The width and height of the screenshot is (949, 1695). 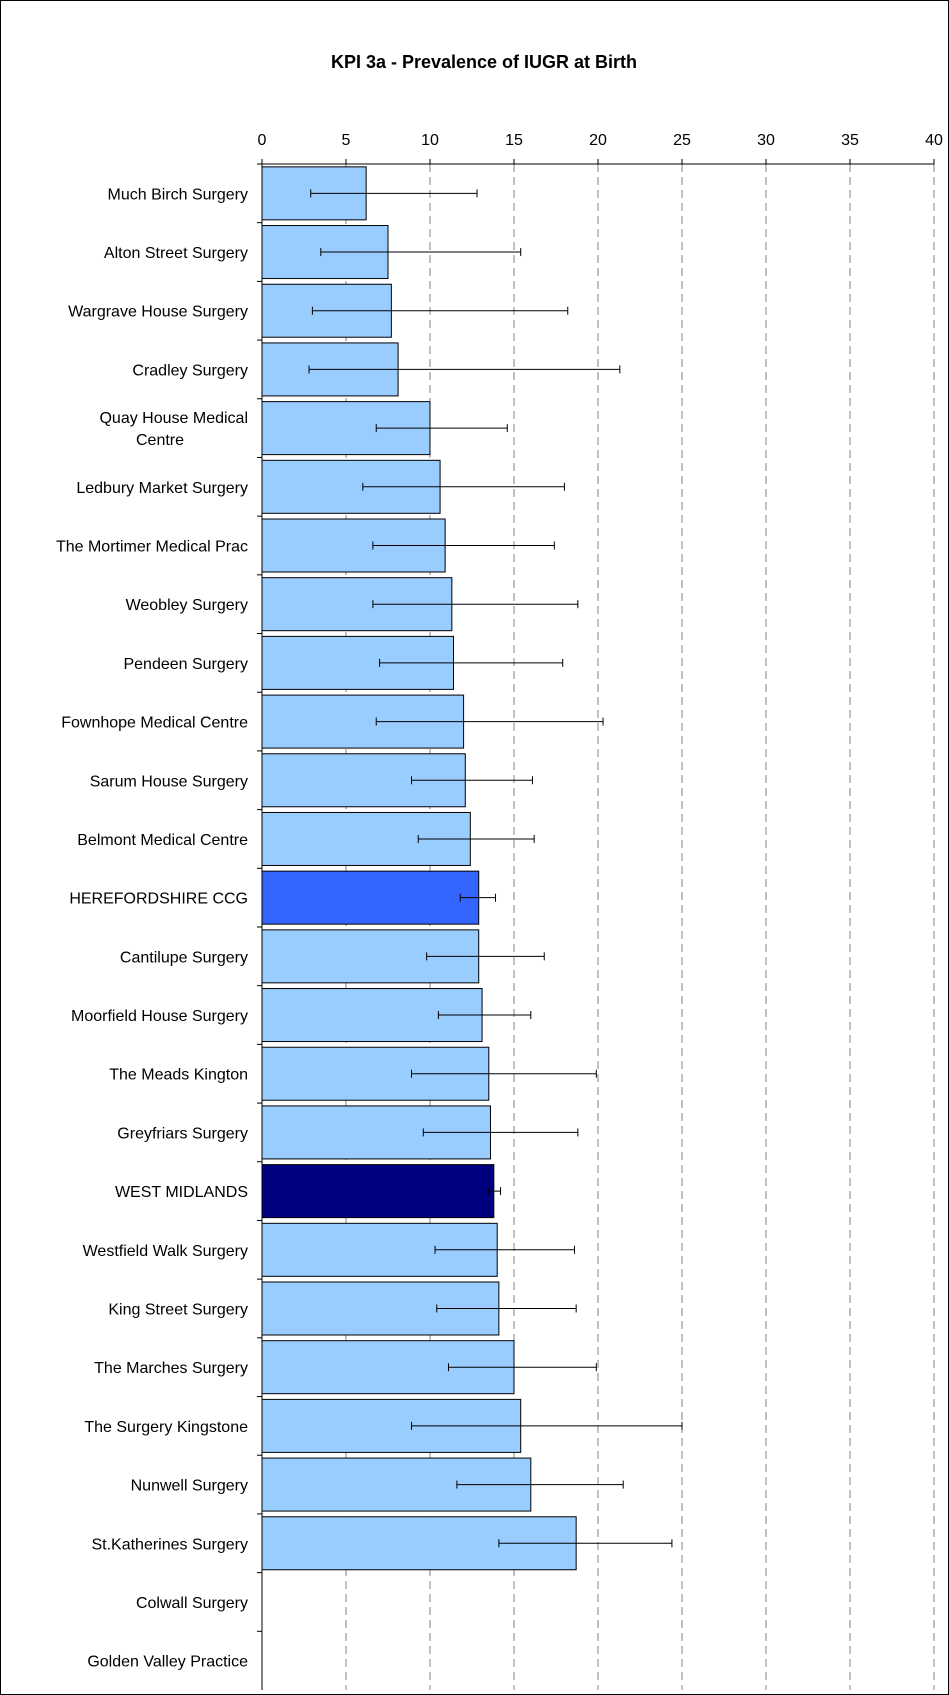 What do you see at coordinates (158, 899) in the screenshot?
I see `category-label: HEREFORDSHIRE CCG` at bounding box center [158, 899].